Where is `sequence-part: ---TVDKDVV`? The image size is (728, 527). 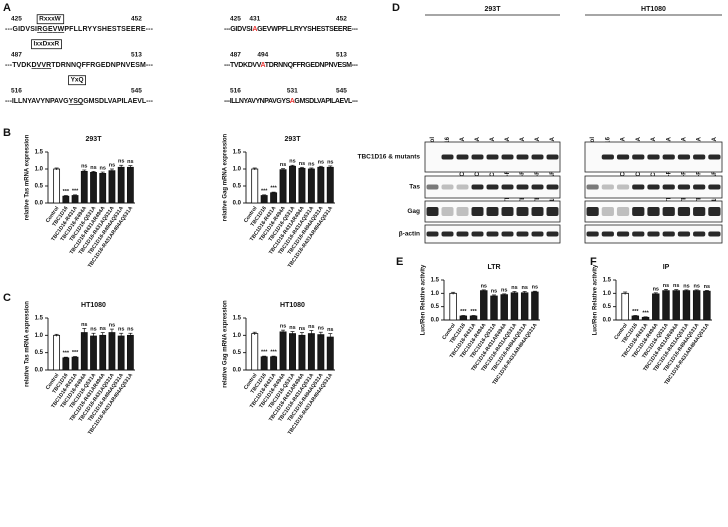
sequence-part: ---TVDKDVV is located at coordinates (243, 65).